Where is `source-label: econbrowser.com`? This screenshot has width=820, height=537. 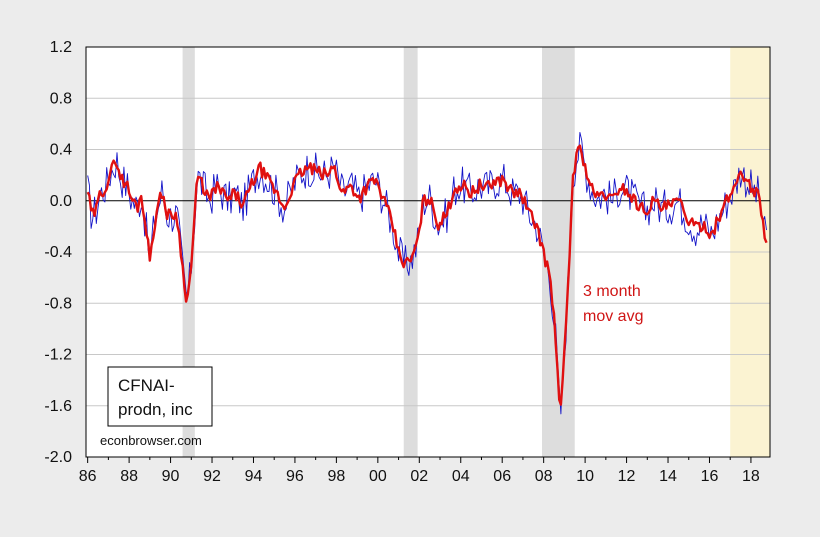
source-label: econbrowser.com is located at coordinates (151, 440).